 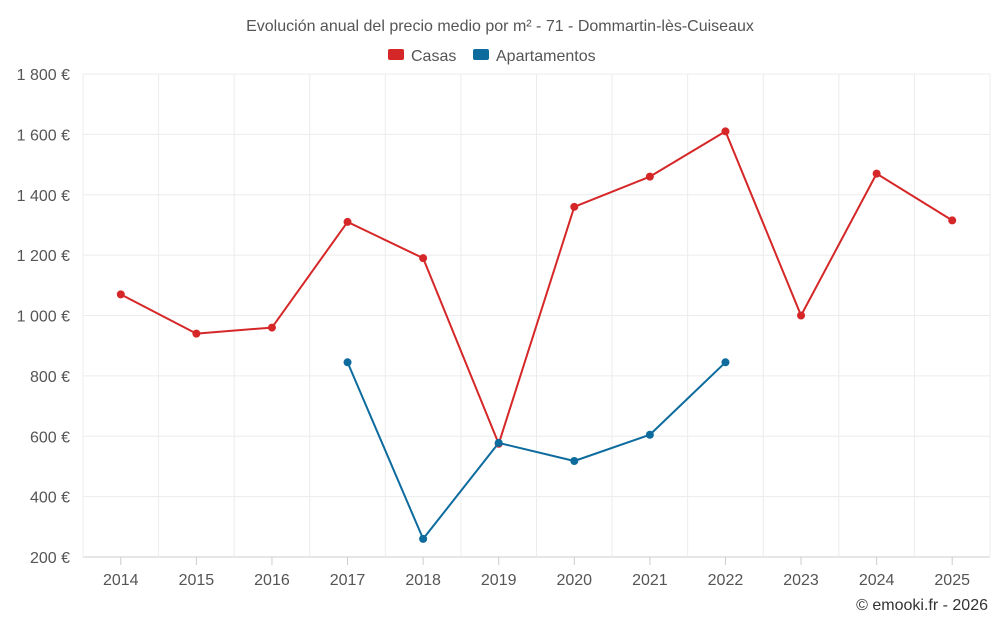 I want to click on x-tick-label: 2018, so click(x=423, y=580).